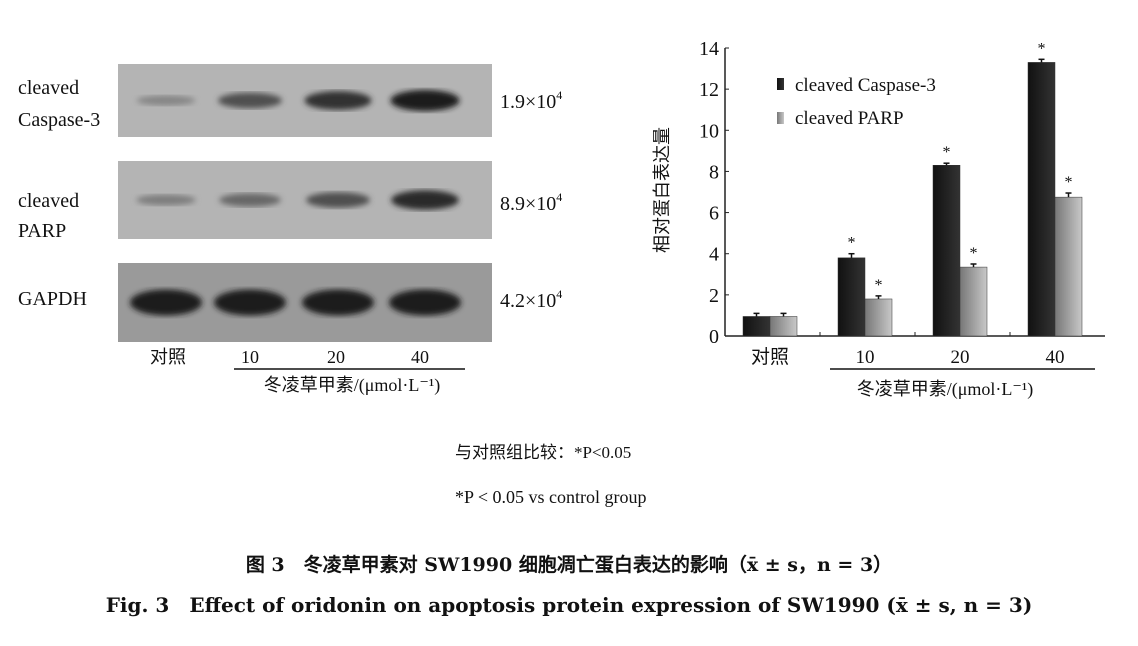 This screenshot has height=646, width=1138. What do you see at coordinates (849, 118) in the screenshot?
I see `legend-label-parp: cleaved PARP` at bounding box center [849, 118].